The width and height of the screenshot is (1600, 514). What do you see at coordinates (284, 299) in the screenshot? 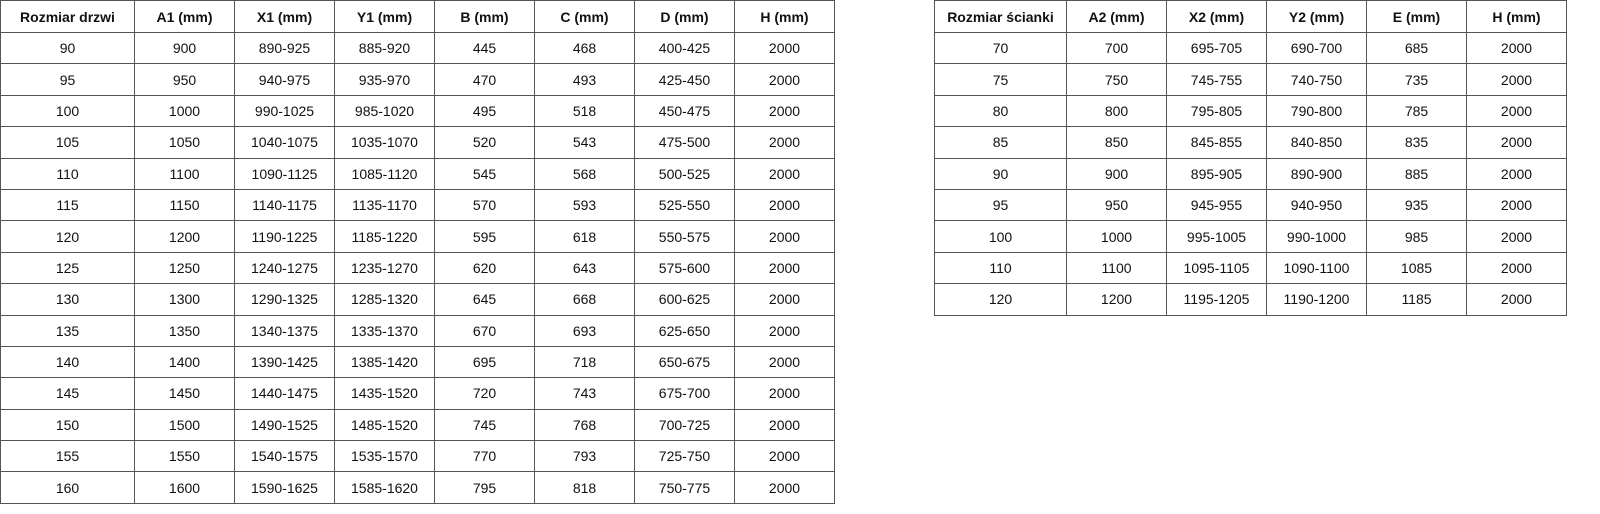
I see `table-cell: 1290-1325` at bounding box center [284, 299].